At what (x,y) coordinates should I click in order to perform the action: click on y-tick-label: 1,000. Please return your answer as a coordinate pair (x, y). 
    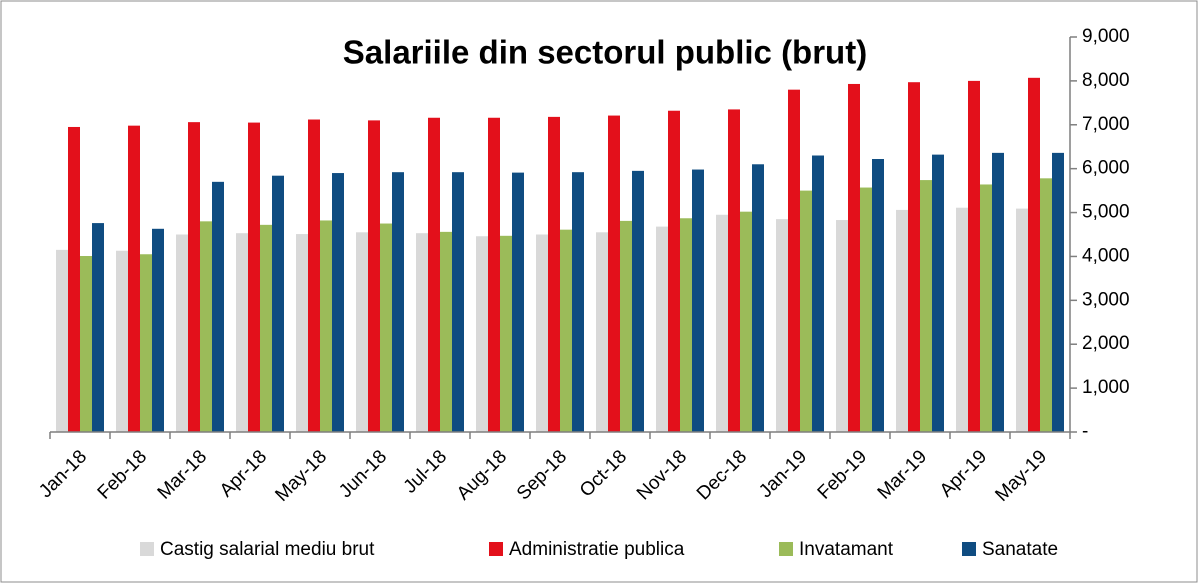
    Looking at the image, I should click on (1106, 387).